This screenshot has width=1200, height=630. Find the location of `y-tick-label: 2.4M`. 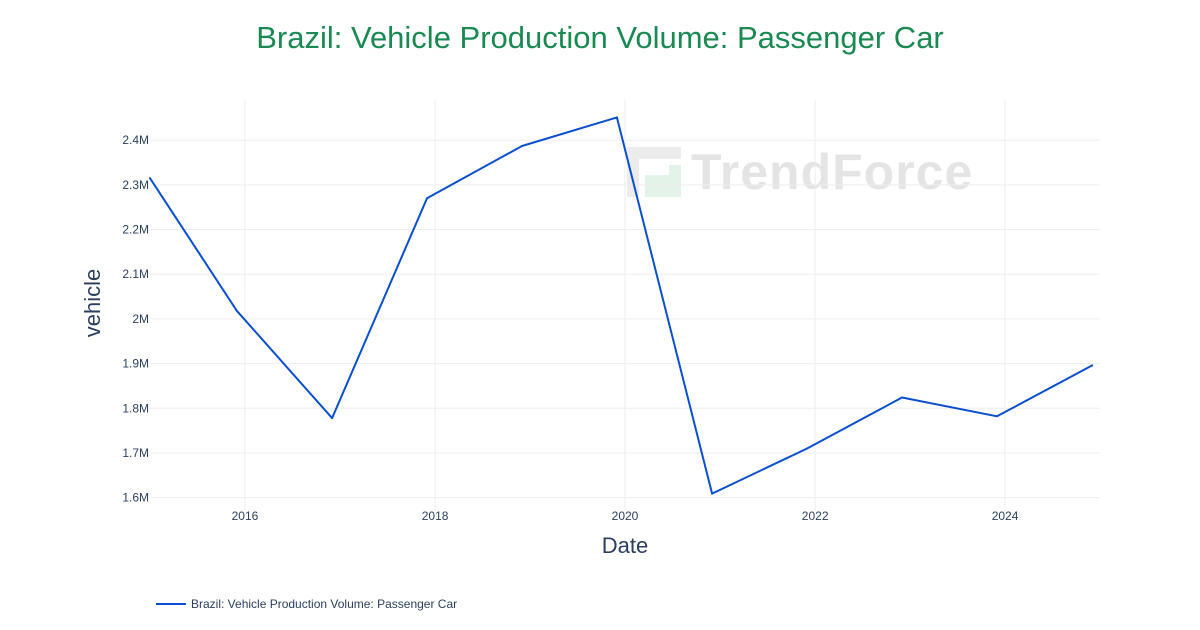

y-tick-label: 2.4M is located at coordinates (135, 140).